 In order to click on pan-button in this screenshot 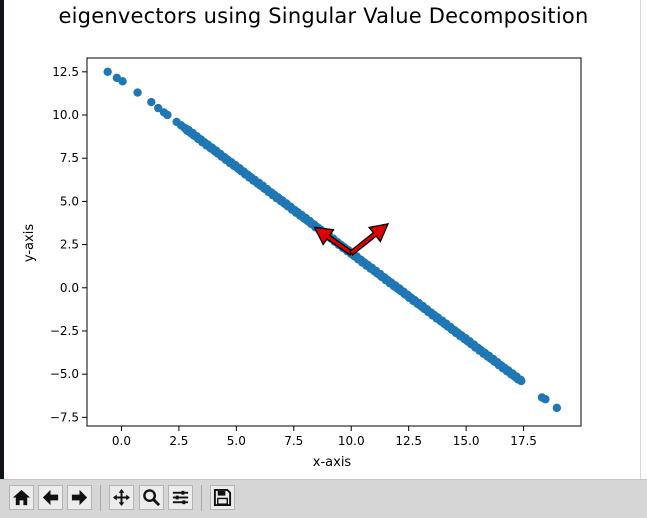, I will do `click(121, 497)`.